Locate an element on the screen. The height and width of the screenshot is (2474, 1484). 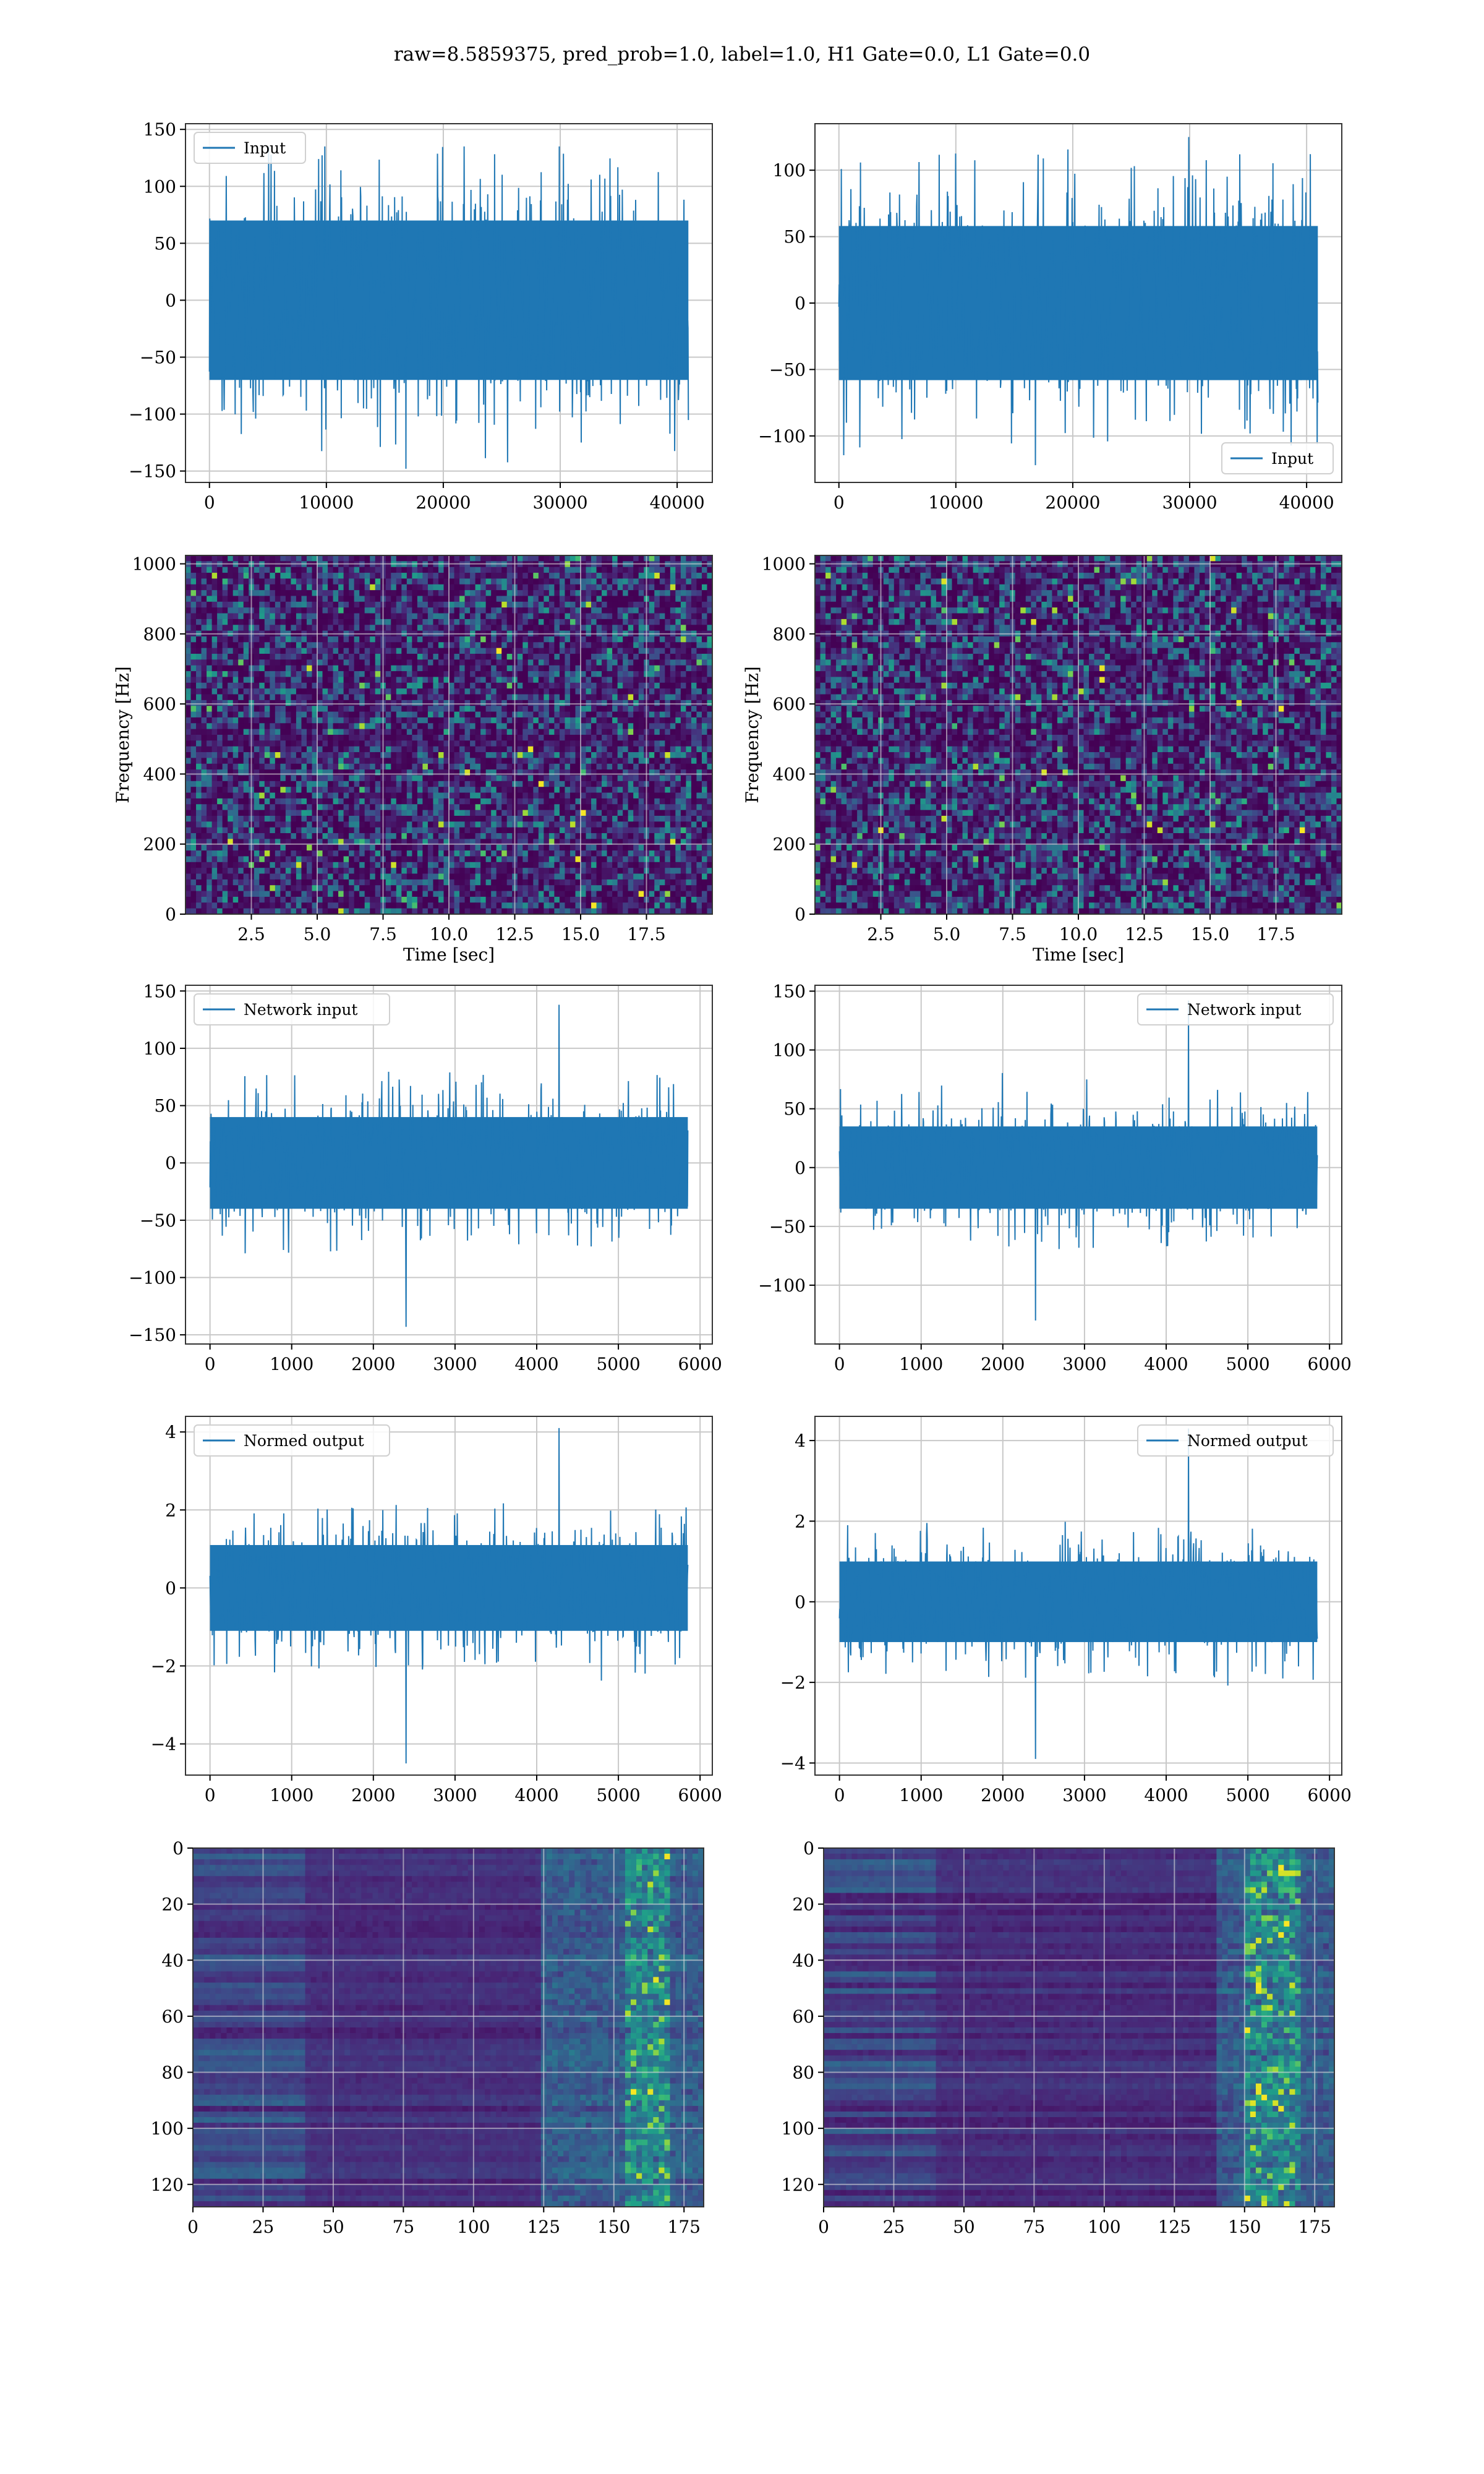
x-tick-label: 17.5 is located at coordinates (1275, 934).